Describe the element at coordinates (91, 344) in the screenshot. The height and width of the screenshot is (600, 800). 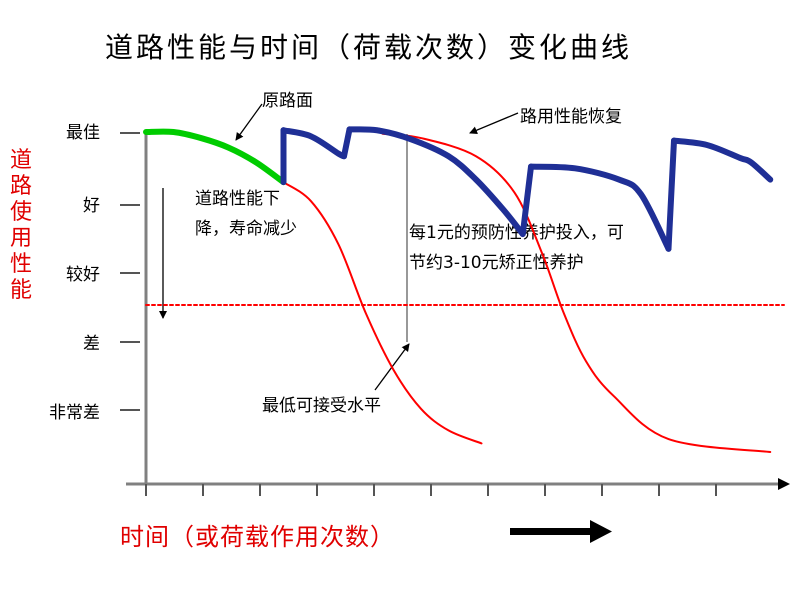
I see `level-poor-label: 差` at that location.